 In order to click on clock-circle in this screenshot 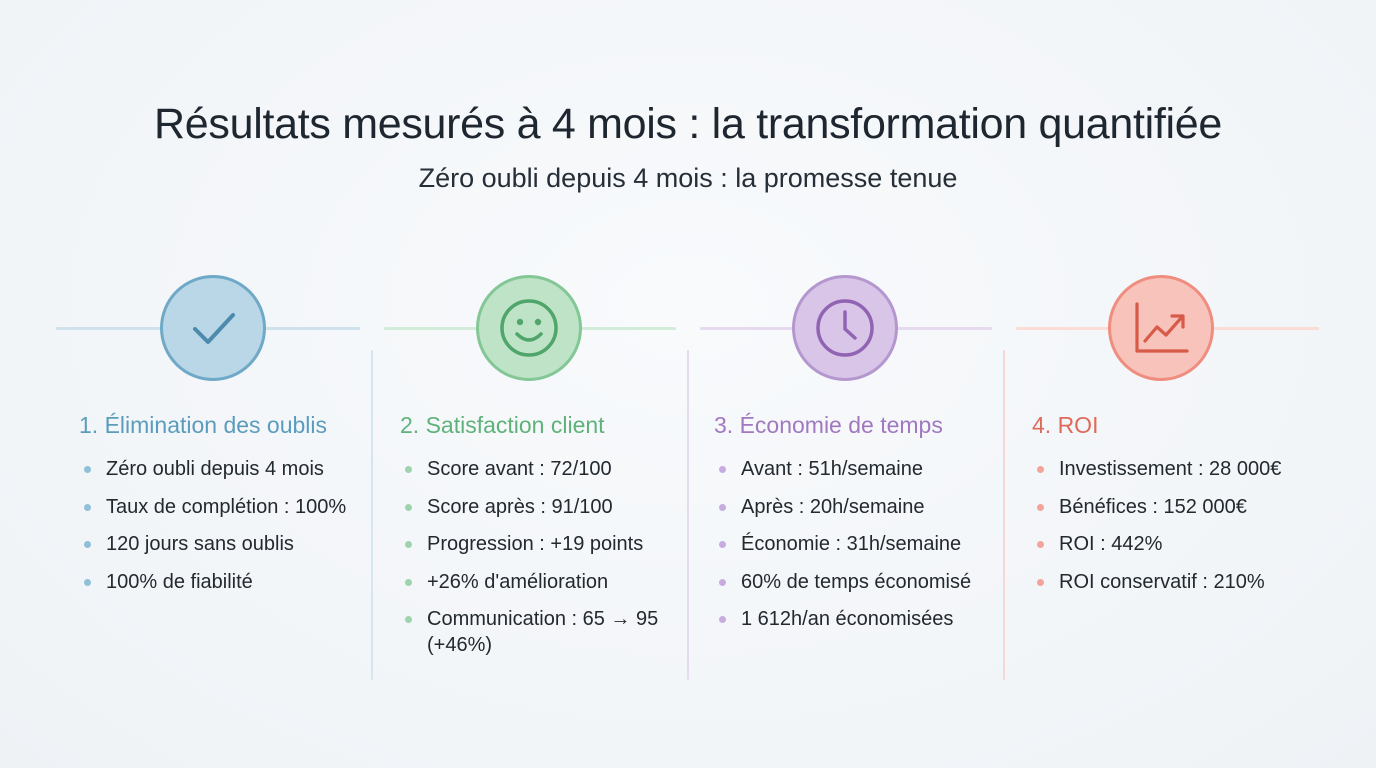, I will do `click(845, 328)`.